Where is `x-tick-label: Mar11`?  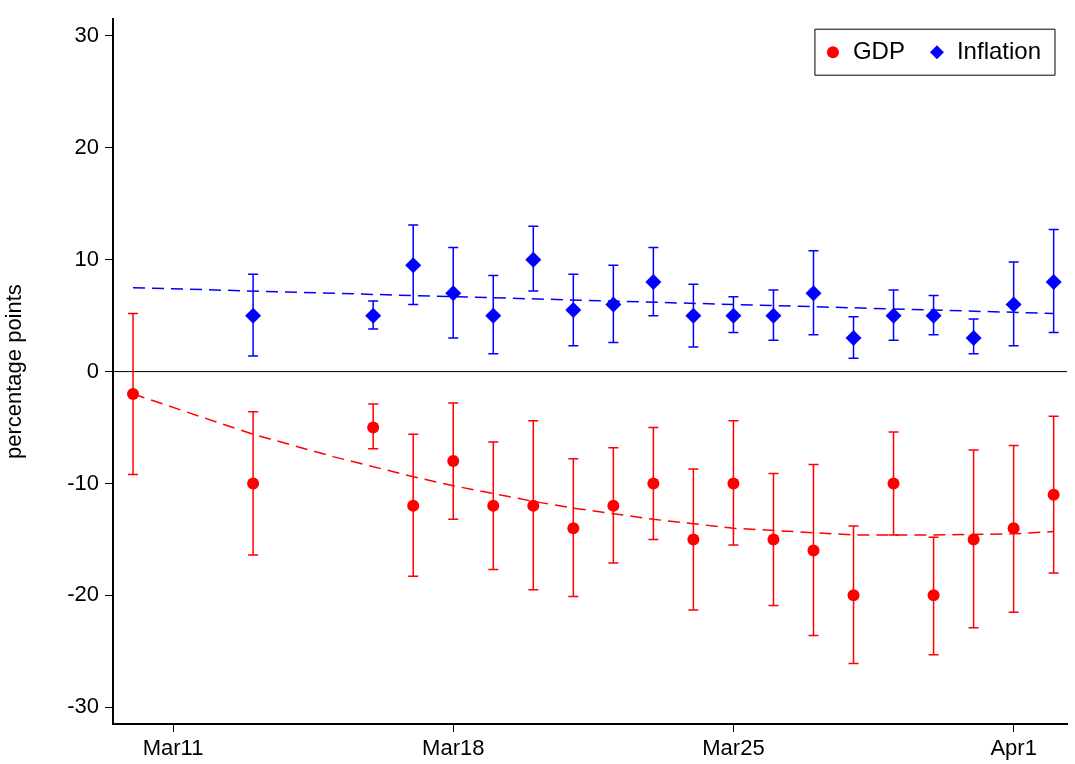 x-tick-label: Mar11 is located at coordinates (173, 748).